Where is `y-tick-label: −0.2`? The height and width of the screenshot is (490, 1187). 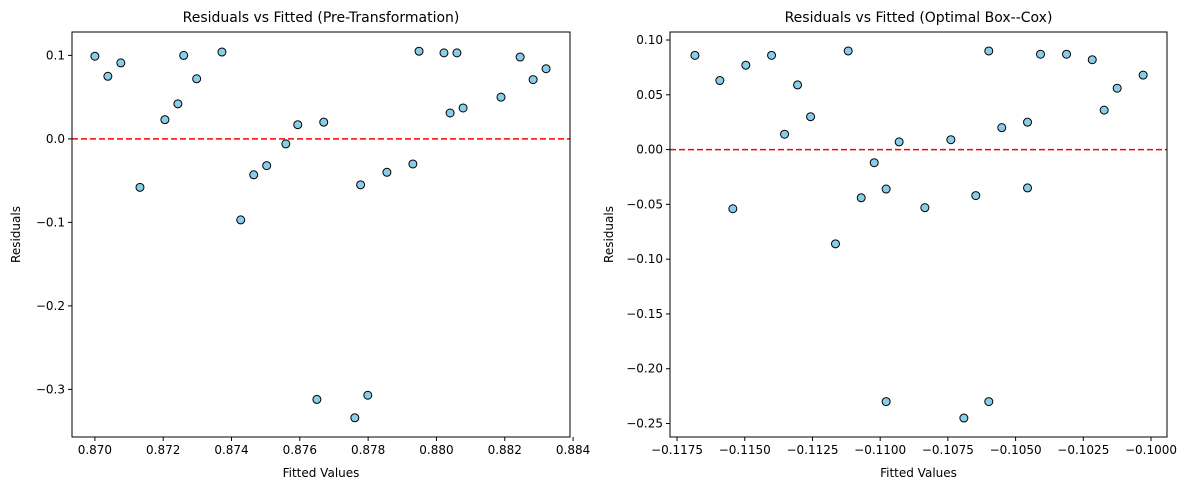 y-tick-label: −0.2 is located at coordinates (50, 306).